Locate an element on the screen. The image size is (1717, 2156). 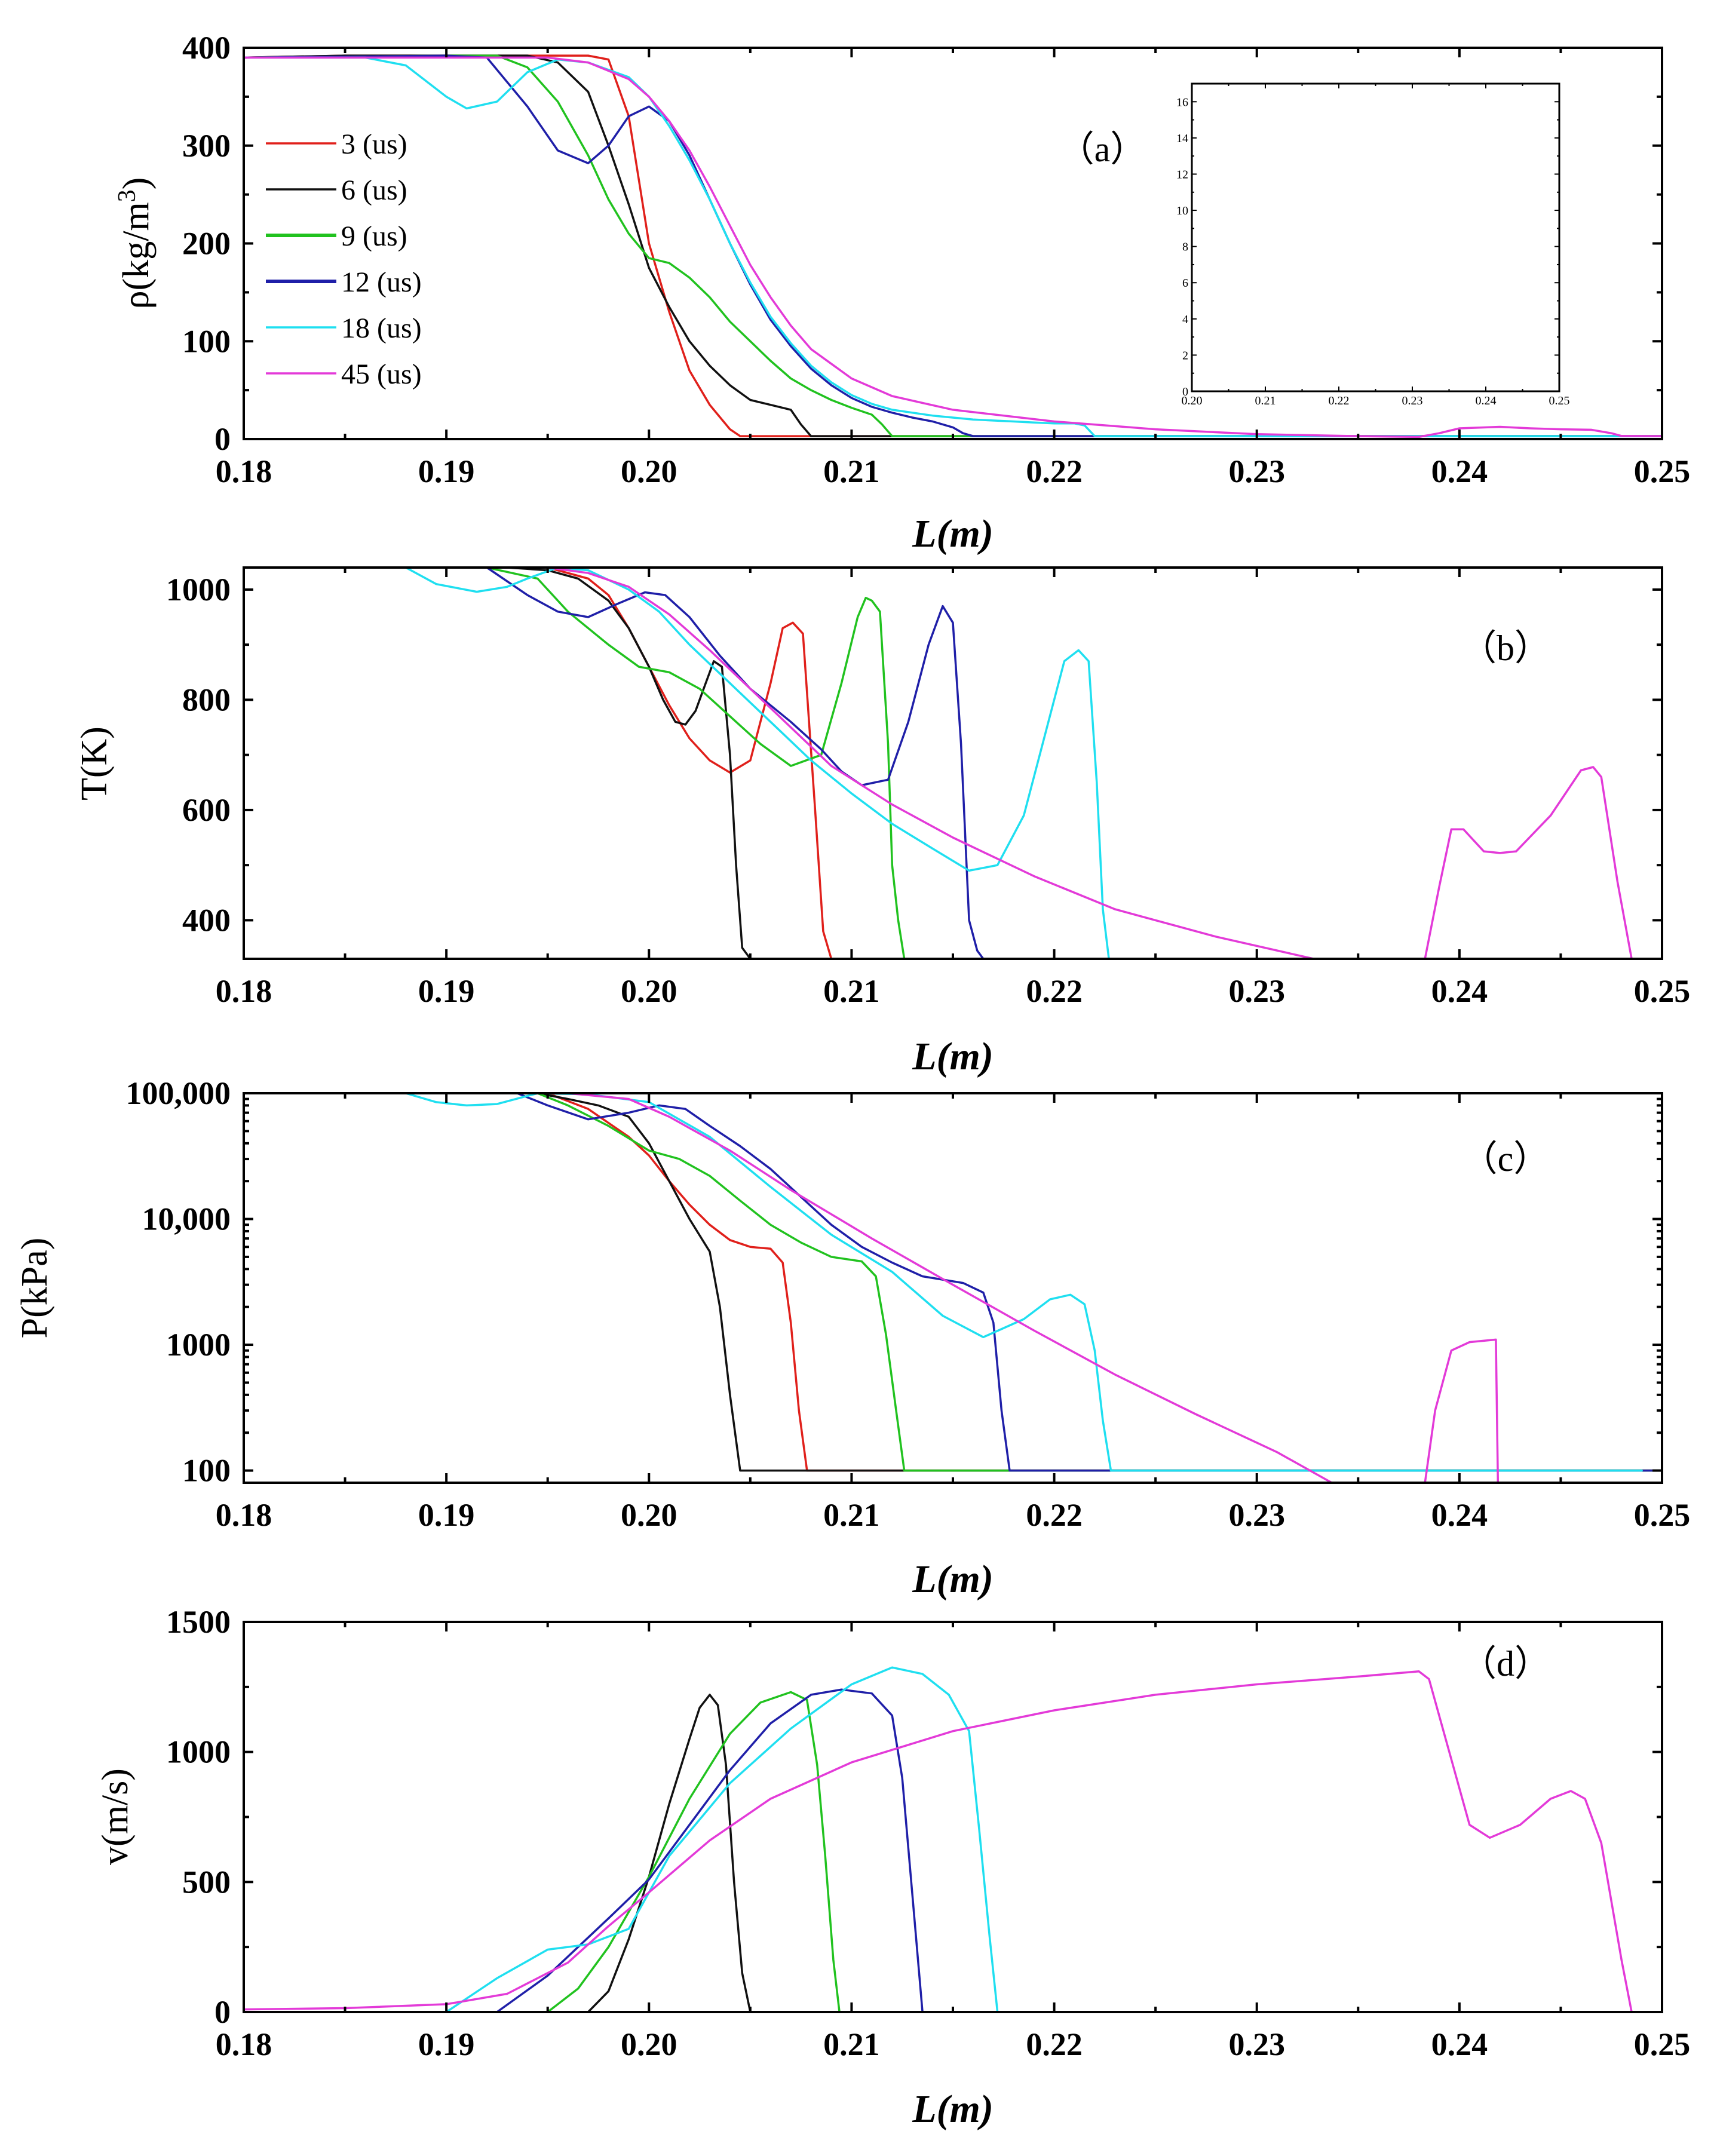
legend-entry: 9 (us) is located at coordinates (374, 236).